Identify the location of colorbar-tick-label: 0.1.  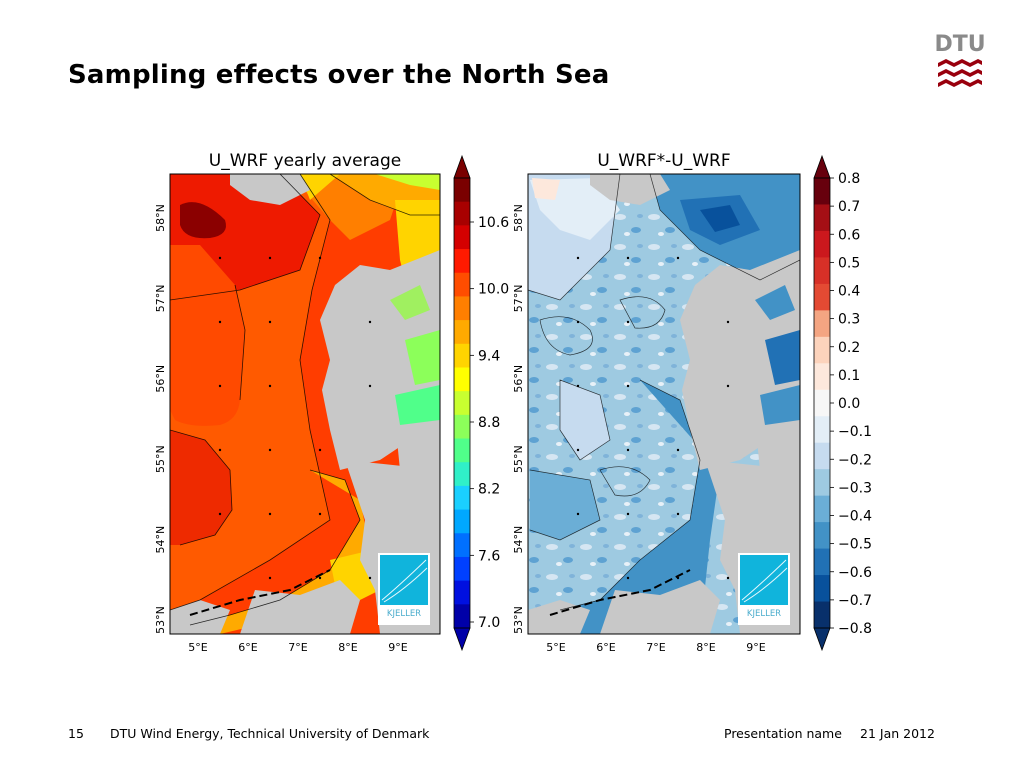
(849, 376).